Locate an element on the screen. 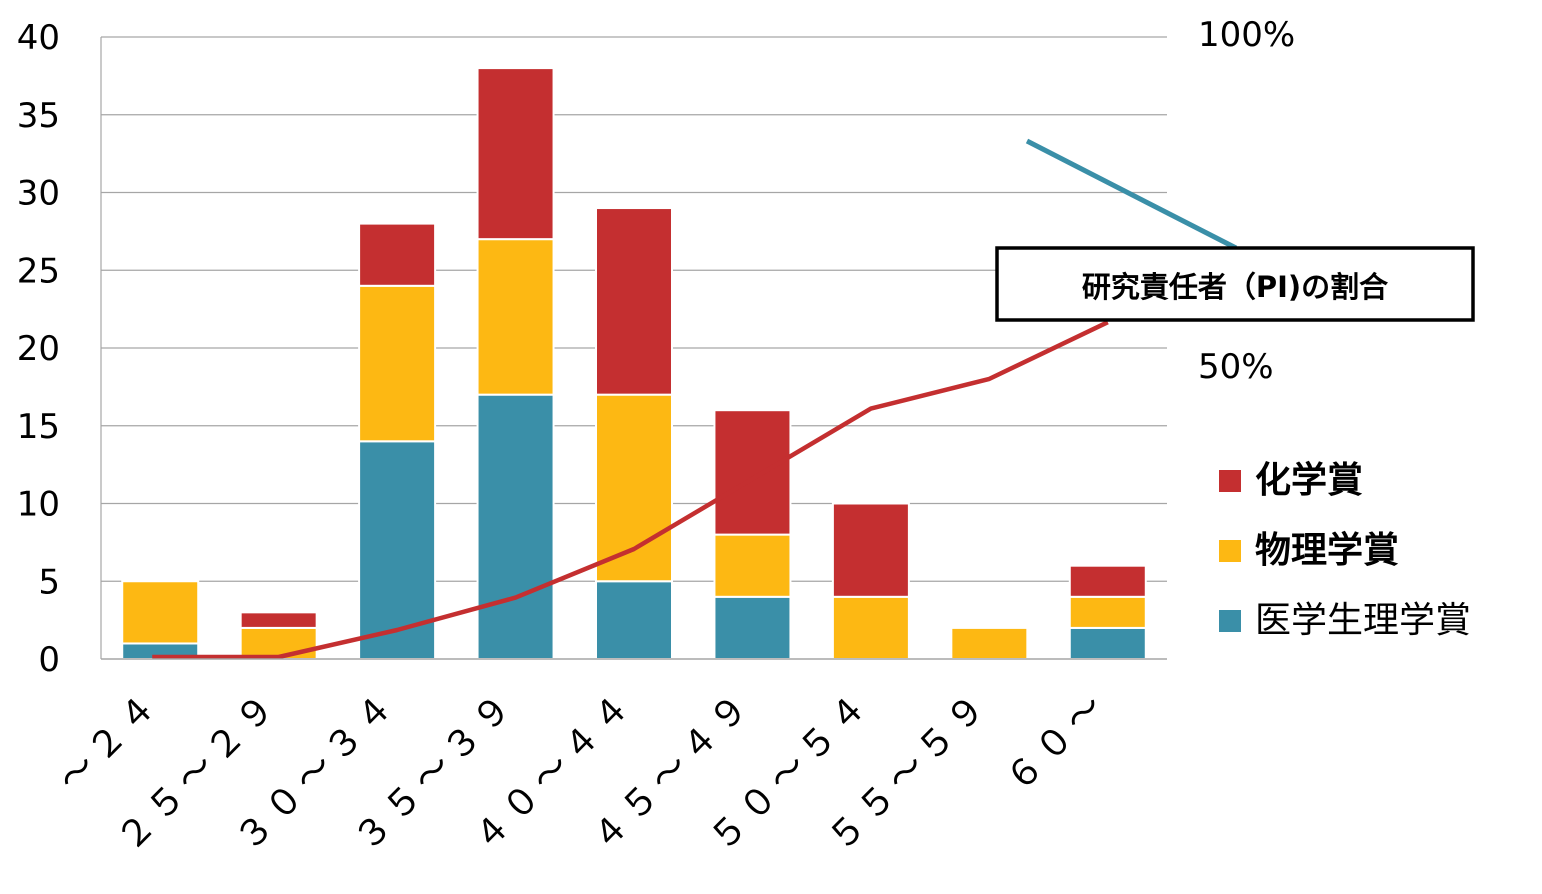 Image resolution: width=1542 pixels, height=894 pixels. y-tick-label: 20 is located at coordinates (38, 349).